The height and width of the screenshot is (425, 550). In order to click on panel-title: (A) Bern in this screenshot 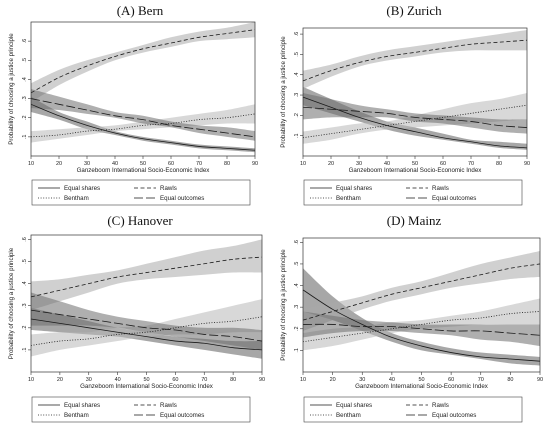, I will do `click(140, 10)`.